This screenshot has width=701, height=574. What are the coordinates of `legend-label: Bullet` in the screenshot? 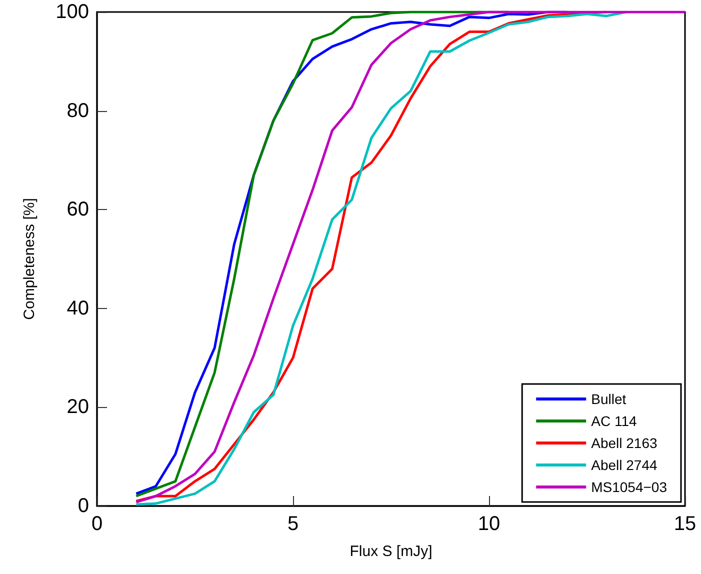 It's located at (608, 399).